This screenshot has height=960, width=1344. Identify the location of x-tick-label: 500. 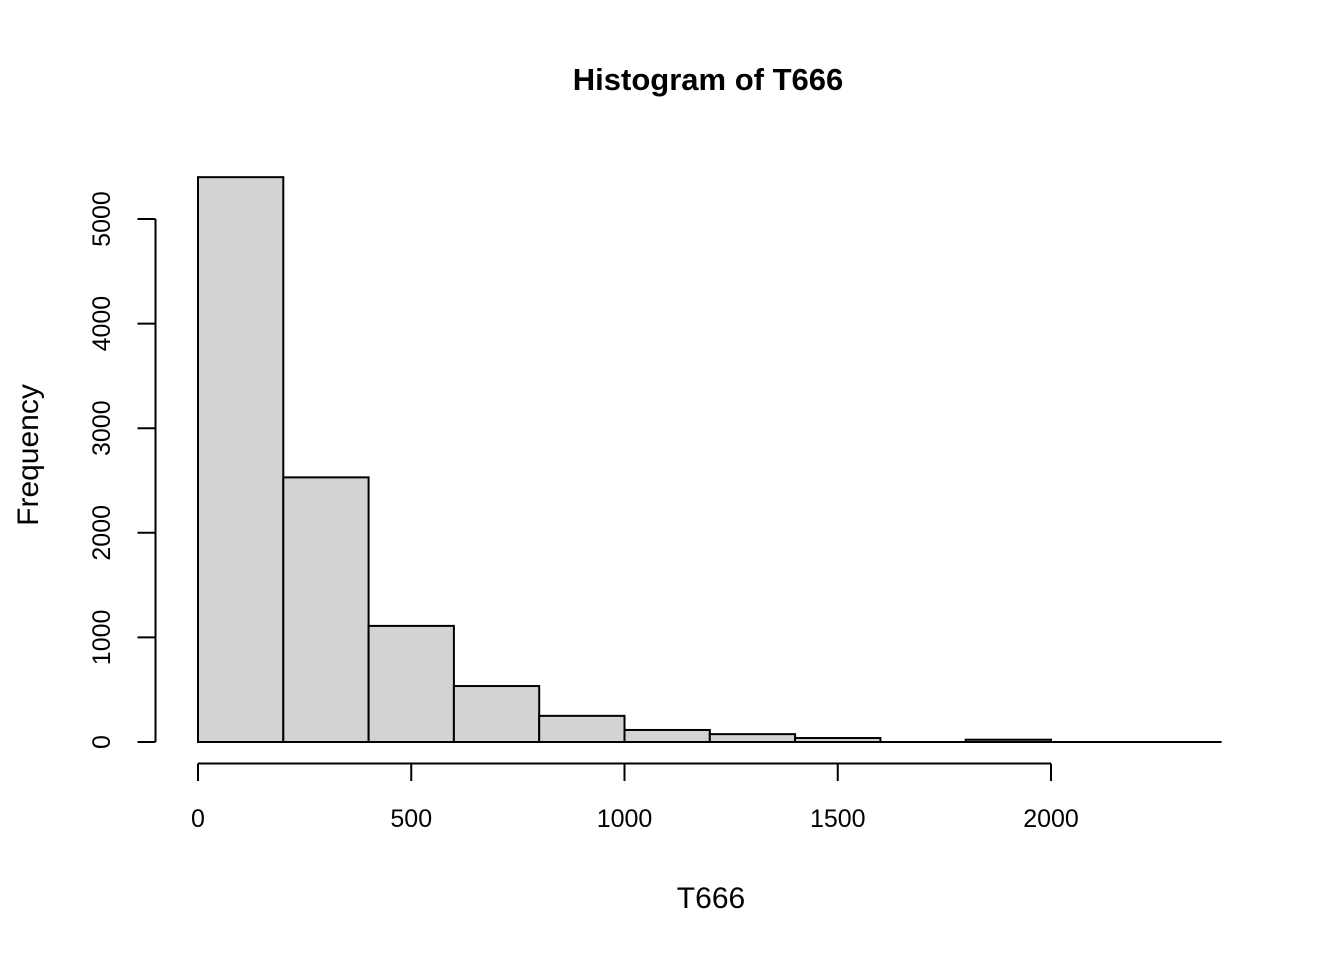
(411, 819).